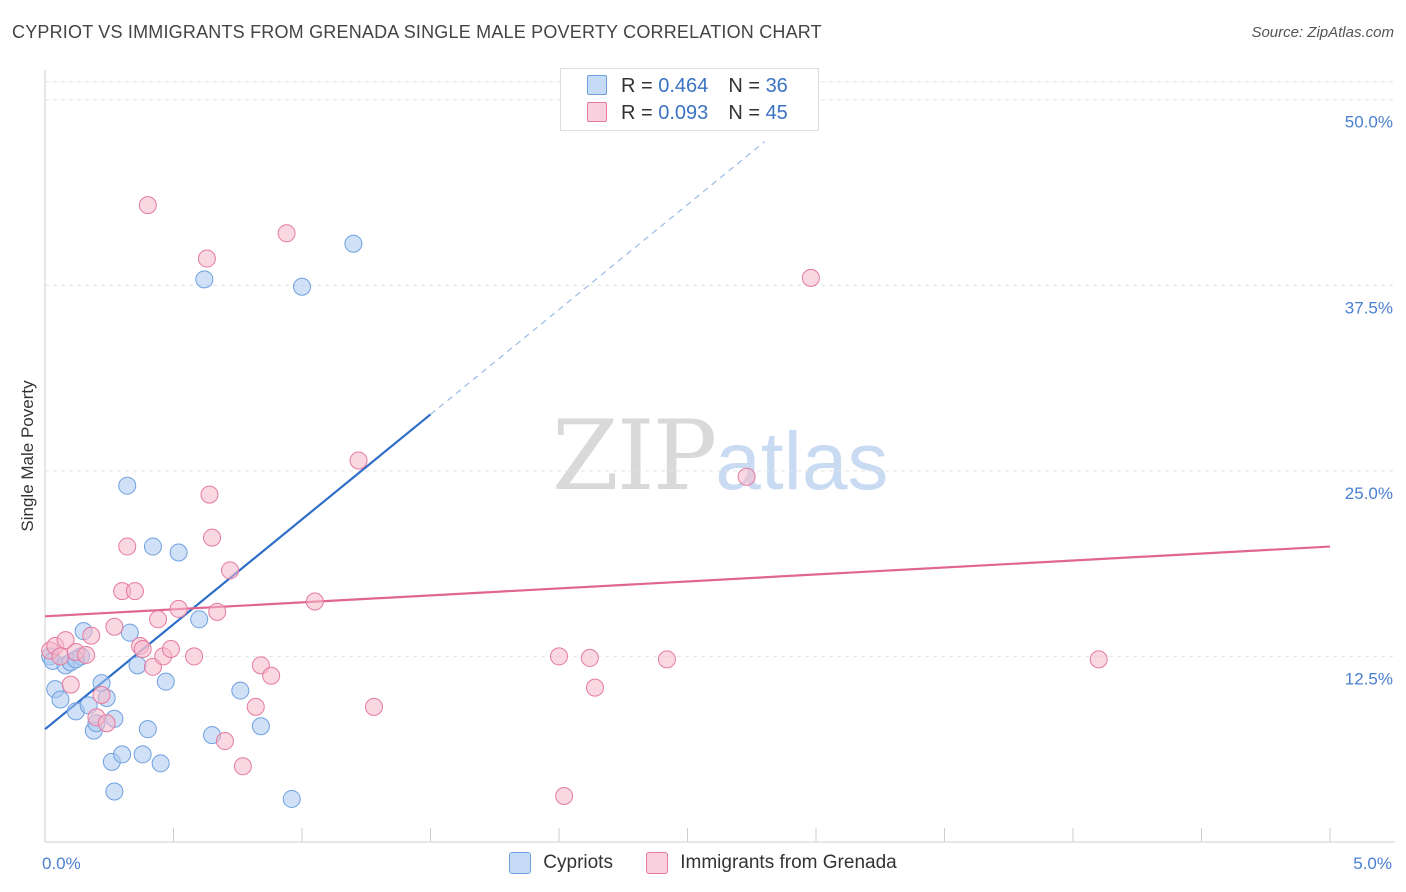  I want to click on y-tick-label: 37.5%, so click(1369, 307).